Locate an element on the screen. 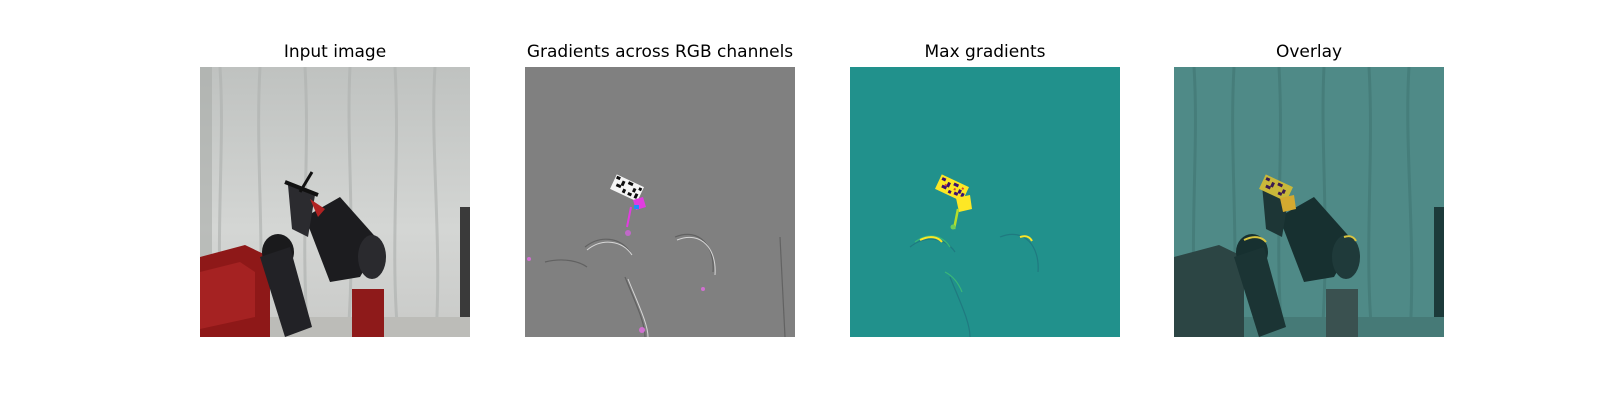 This screenshot has width=1600, height=400. max-gradients-heatmap is located at coordinates (985, 202).